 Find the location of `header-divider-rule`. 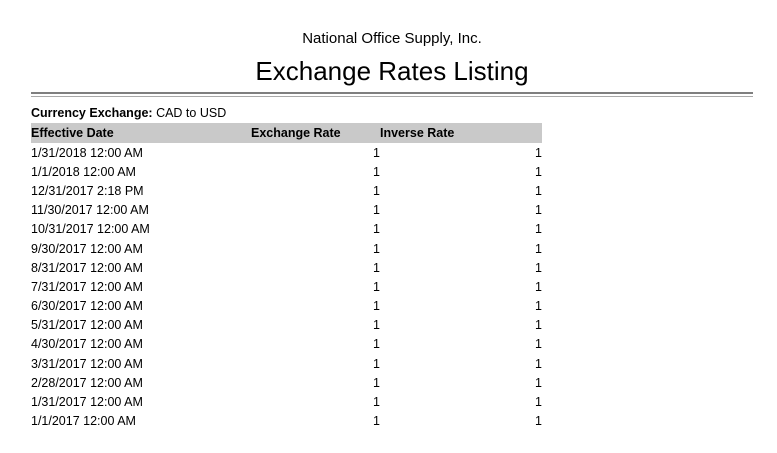

header-divider-rule is located at coordinates (392, 94).